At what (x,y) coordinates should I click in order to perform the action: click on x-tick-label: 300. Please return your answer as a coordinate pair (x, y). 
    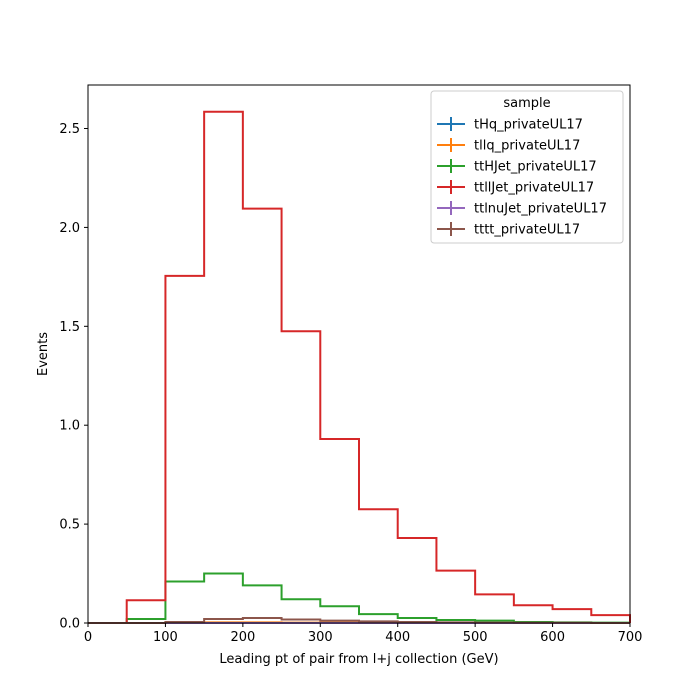
    Looking at the image, I should click on (320, 637).